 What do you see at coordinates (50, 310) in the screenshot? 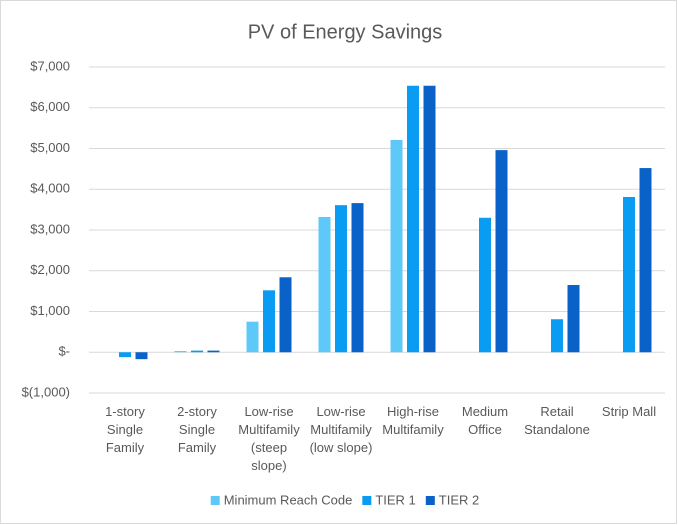
I see `y-tick-label: $1,000` at bounding box center [50, 310].